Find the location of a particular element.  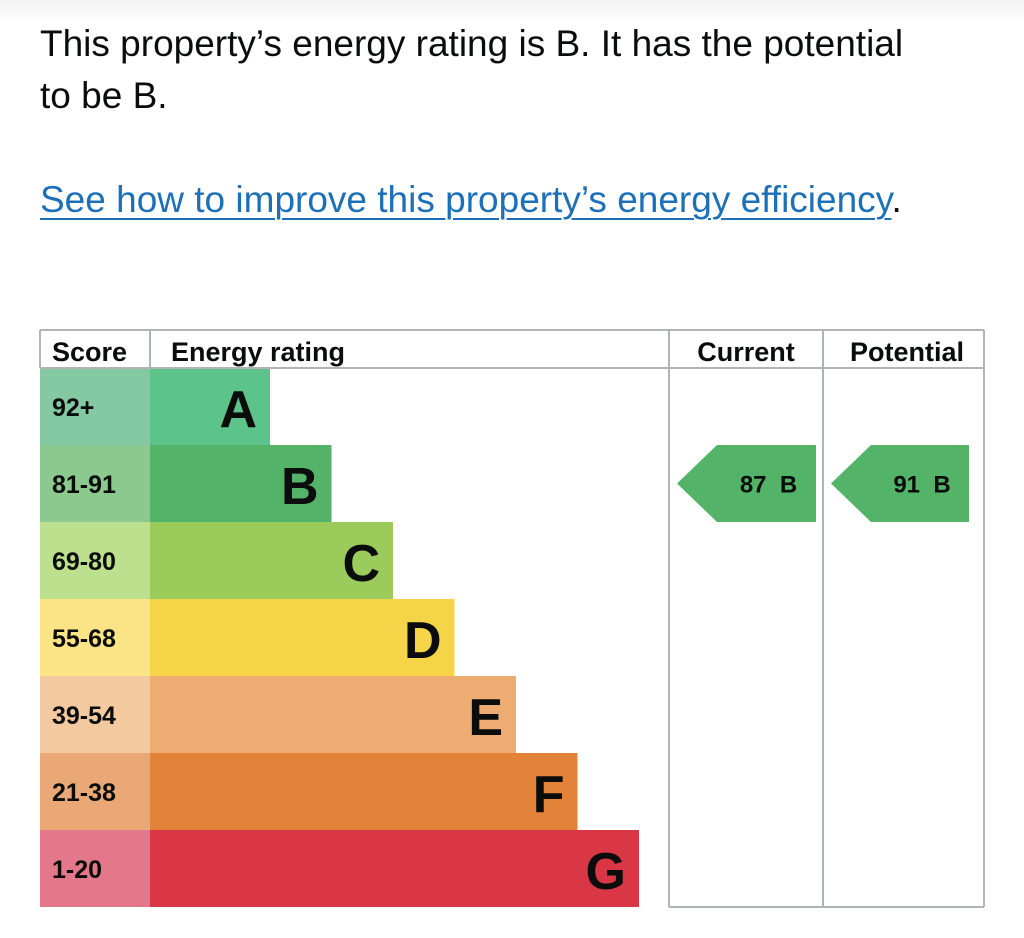

current-rating-label: 87 B is located at coordinates (768, 485).